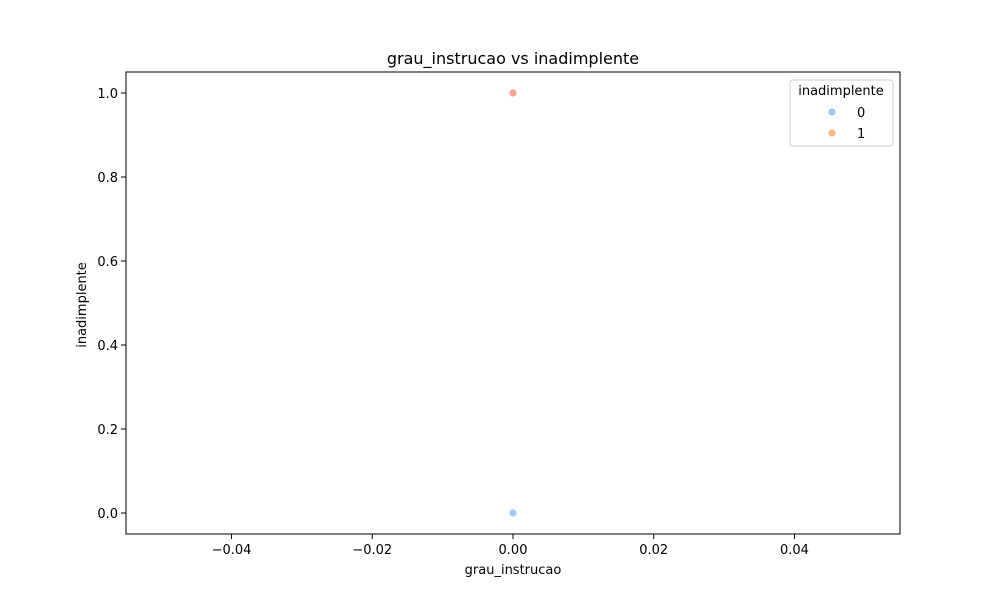 This screenshot has width=1000, height=600. Describe the element at coordinates (107, 262) in the screenshot. I see `y-tick-label: 0.6` at that location.